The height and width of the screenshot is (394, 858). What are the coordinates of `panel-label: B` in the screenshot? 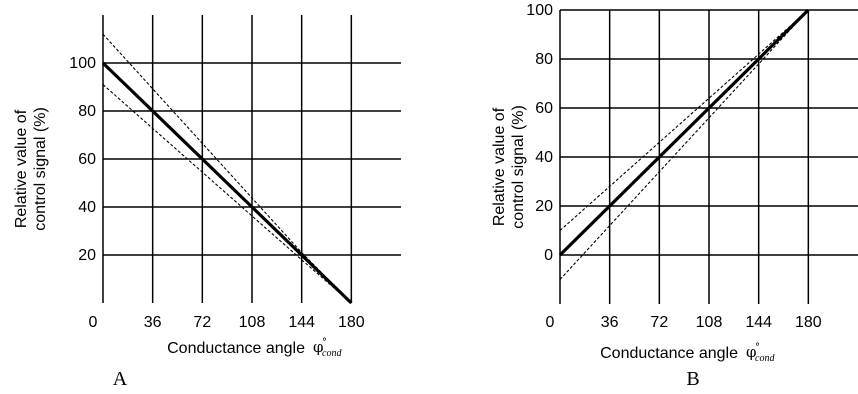 It's located at (692, 379).